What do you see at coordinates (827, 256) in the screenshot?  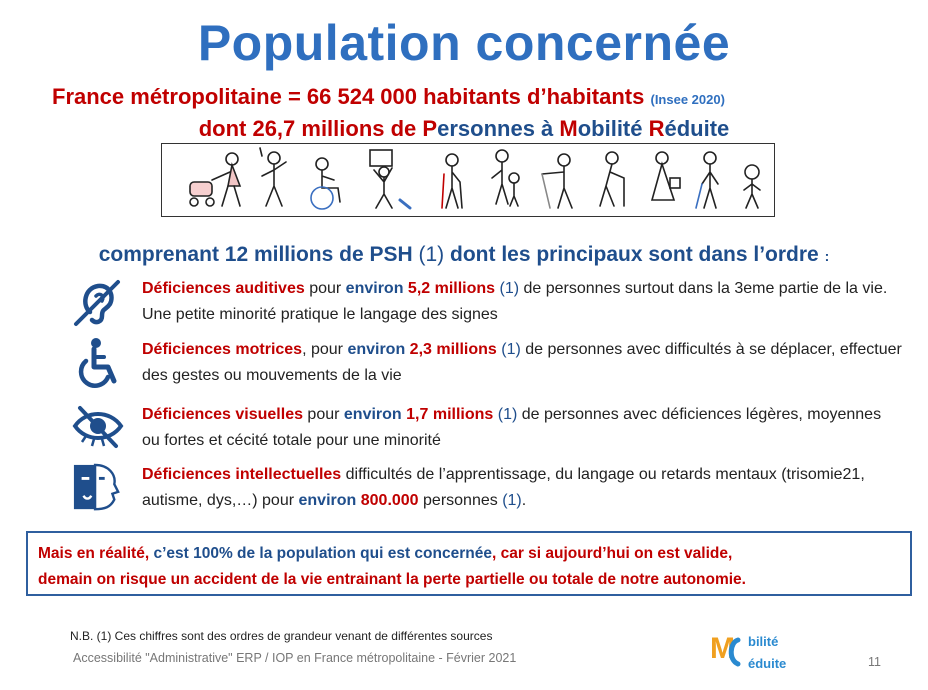 I see `psh-intro-colon: :` at bounding box center [827, 256].